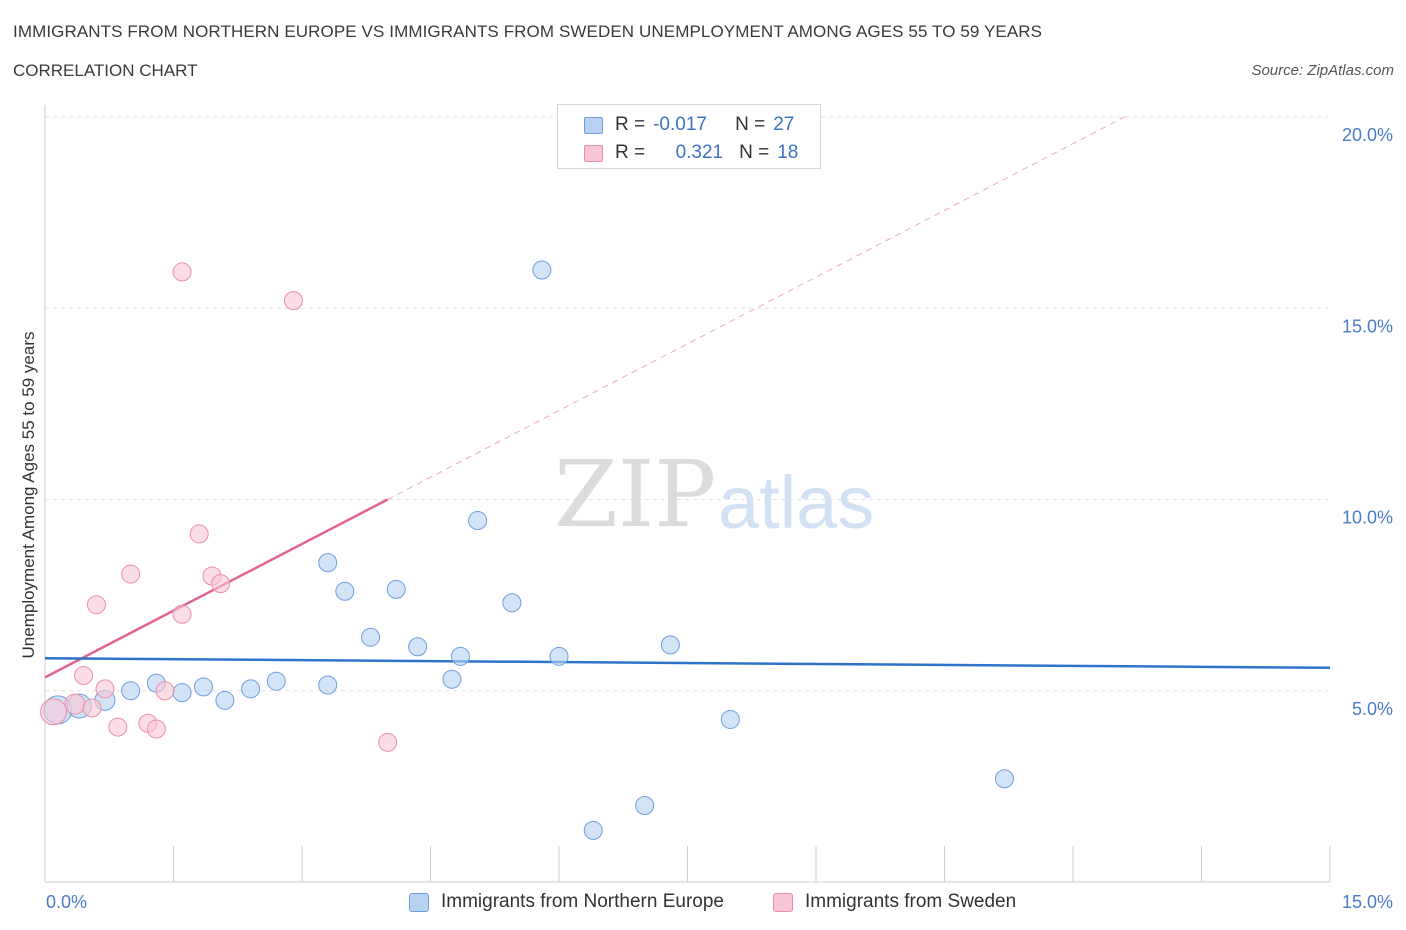  What do you see at coordinates (419, 902) in the screenshot?
I see `bottom-legend-swatch-blue` at bounding box center [419, 902].